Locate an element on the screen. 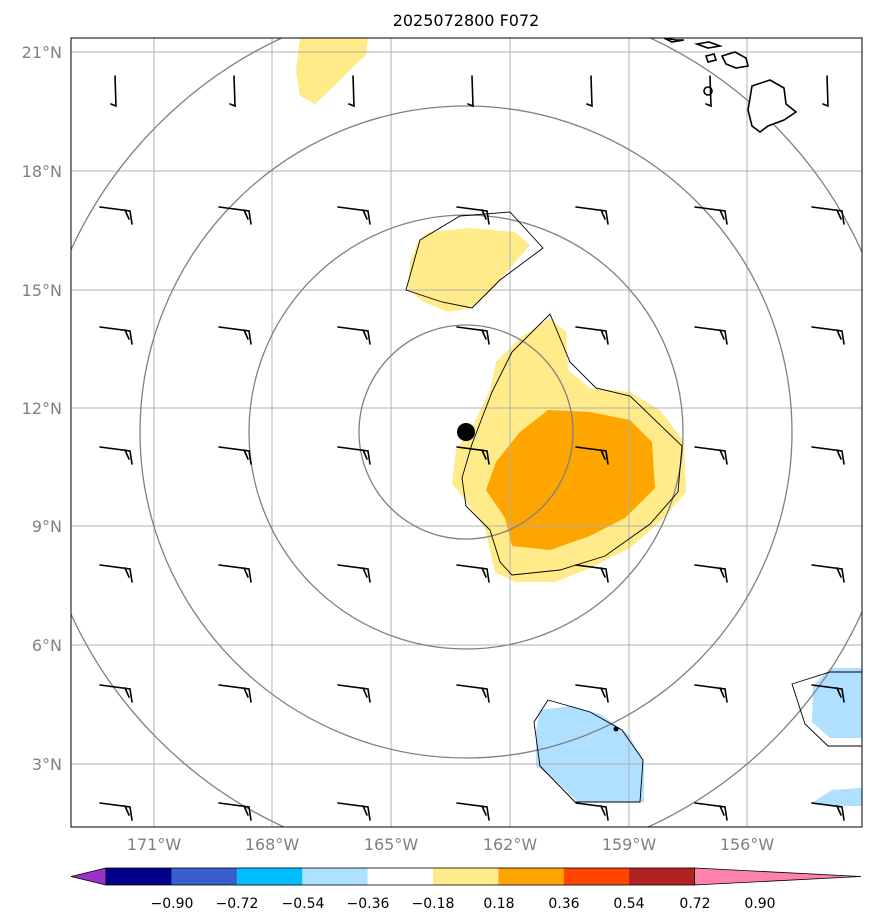  colorbar-label: −0.54 is located at coordinates (303, 904).